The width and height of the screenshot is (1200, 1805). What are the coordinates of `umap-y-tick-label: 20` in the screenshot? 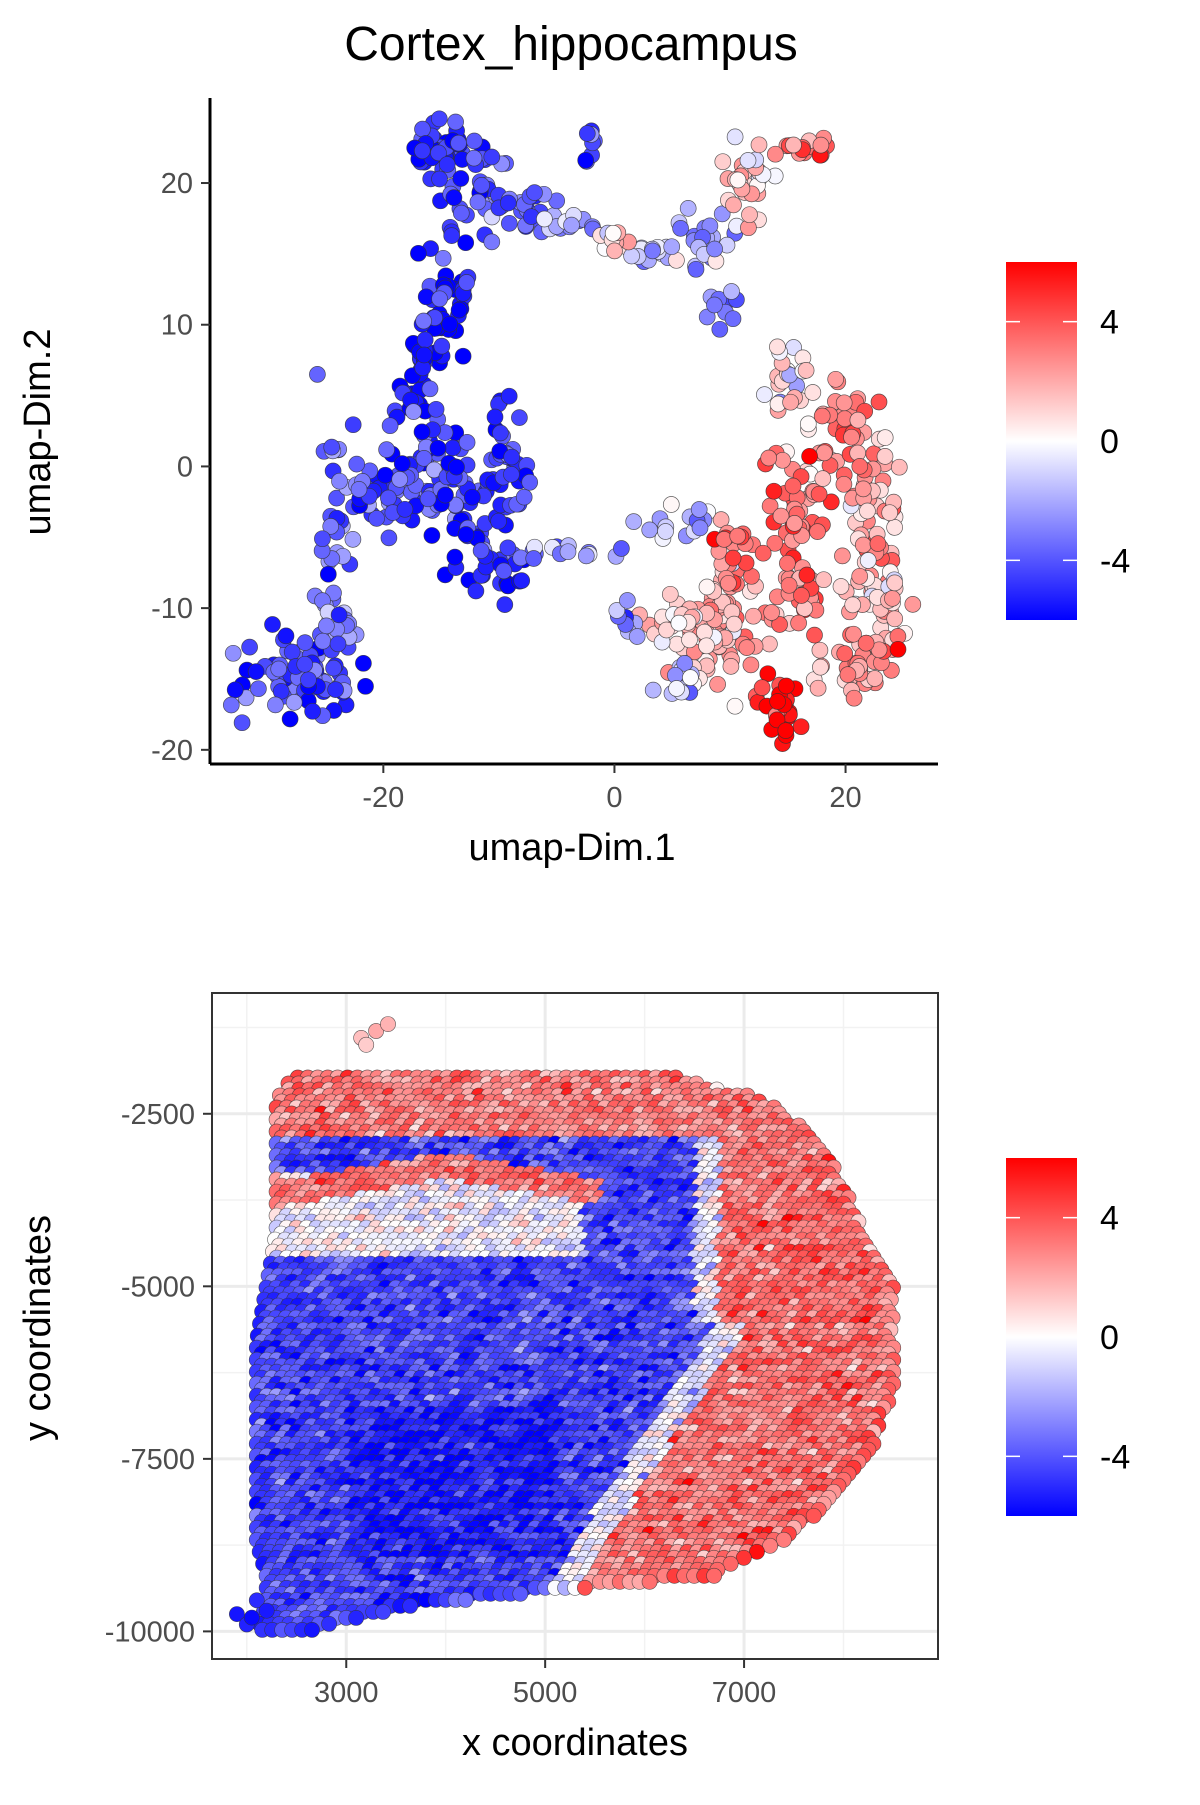 It's located at (177, 184).